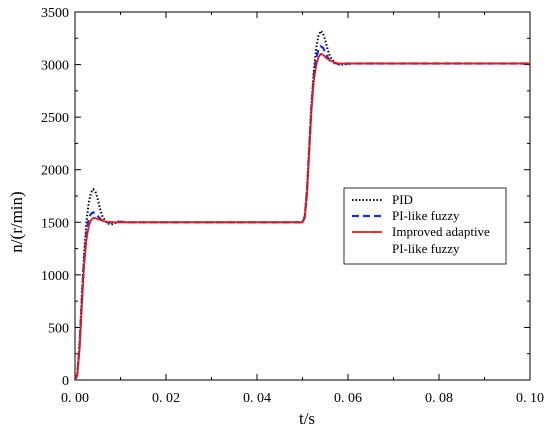  What do you see at coordinates (166, 398) in the screenshot?
I see `x-tick-label: 0. 02` at bounding box center [166, 398].